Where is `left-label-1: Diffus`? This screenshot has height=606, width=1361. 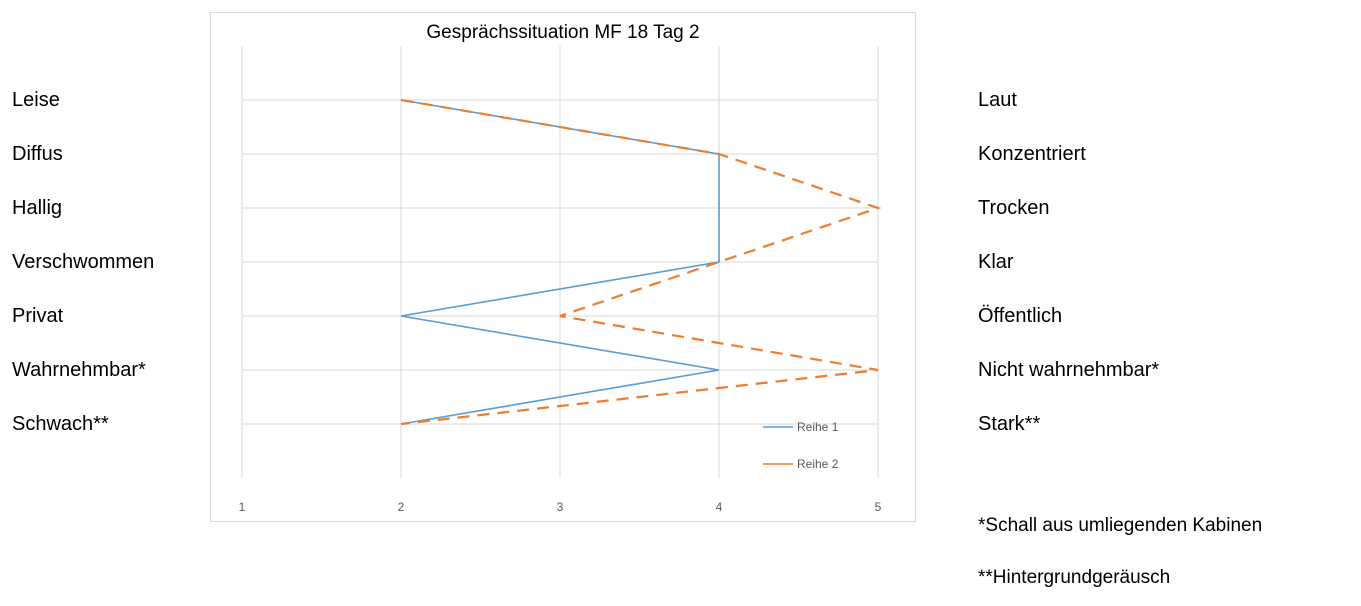
left-label-1: Diffus is located at coordinates (37, 154).